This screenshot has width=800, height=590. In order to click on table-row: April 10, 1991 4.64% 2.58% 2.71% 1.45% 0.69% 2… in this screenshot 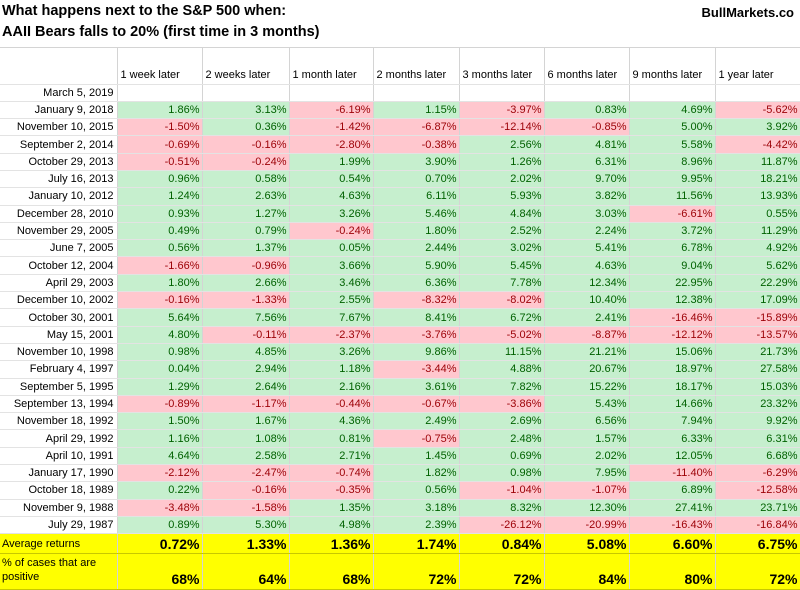, I will do `click(400, 456)`.